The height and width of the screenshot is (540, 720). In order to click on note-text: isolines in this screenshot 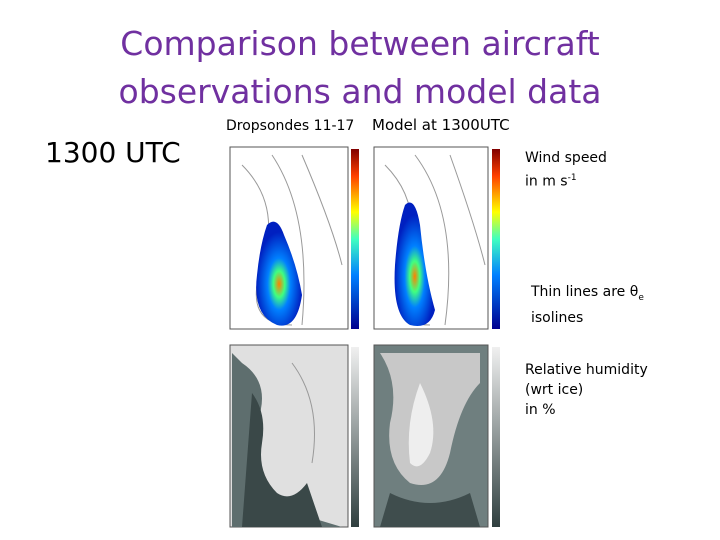, I will do `click(557, 317)`.